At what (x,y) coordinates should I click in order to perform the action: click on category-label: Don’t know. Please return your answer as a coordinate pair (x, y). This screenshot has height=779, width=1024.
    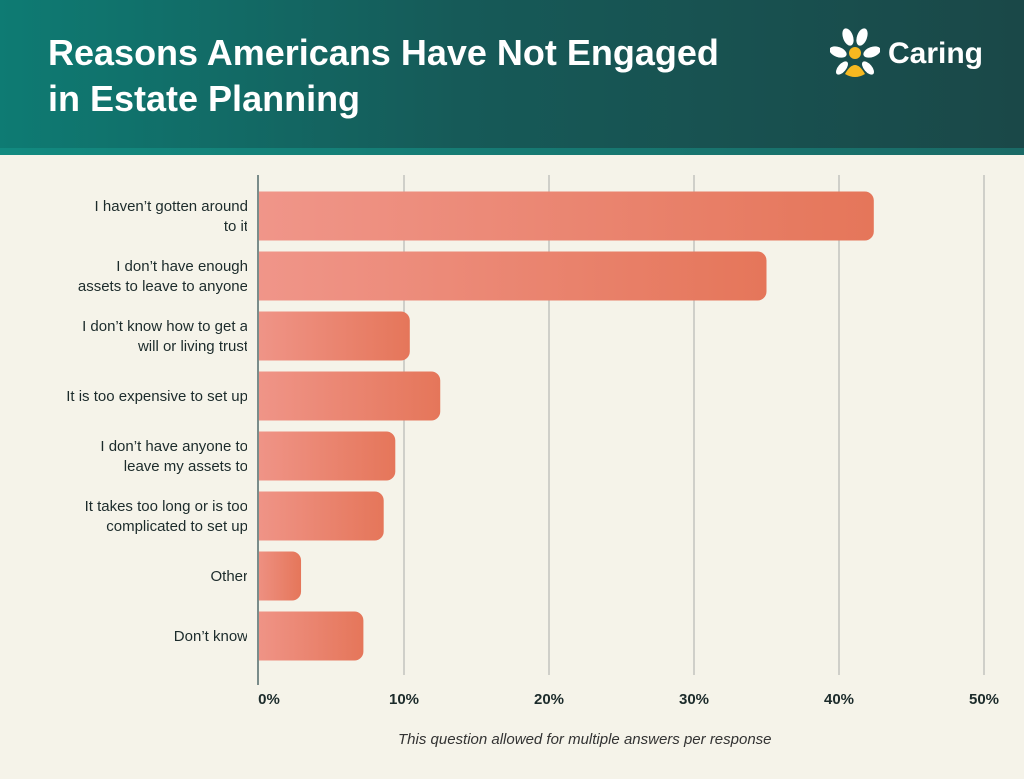
    Looking at the image, I should click on (211, 636).